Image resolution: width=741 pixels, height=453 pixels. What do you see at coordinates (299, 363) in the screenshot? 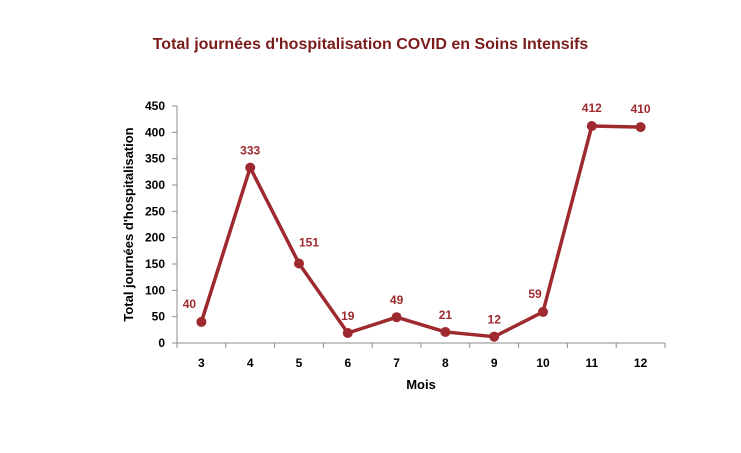
I see `x-tick-label: 5` at bounding box center [299, 363].